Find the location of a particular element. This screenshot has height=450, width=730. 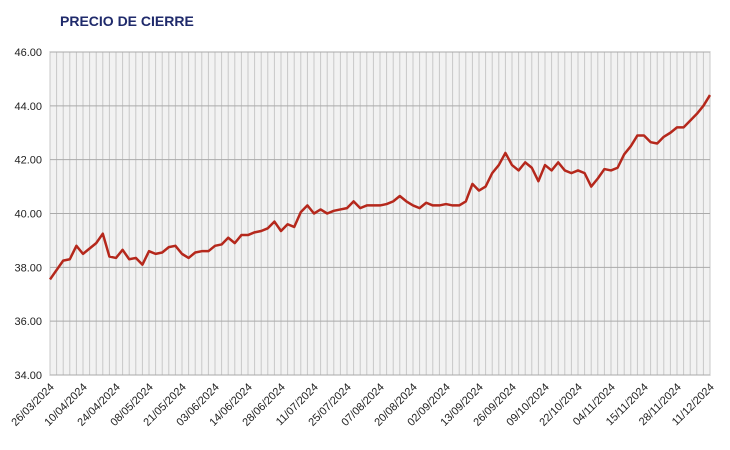

y-tick-label: 40.00 is located at coordinates (28, 215).